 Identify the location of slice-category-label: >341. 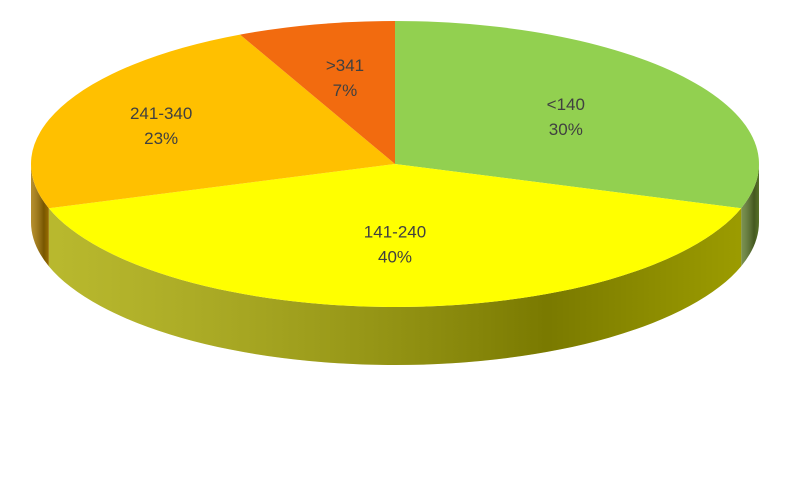
(345, 65).